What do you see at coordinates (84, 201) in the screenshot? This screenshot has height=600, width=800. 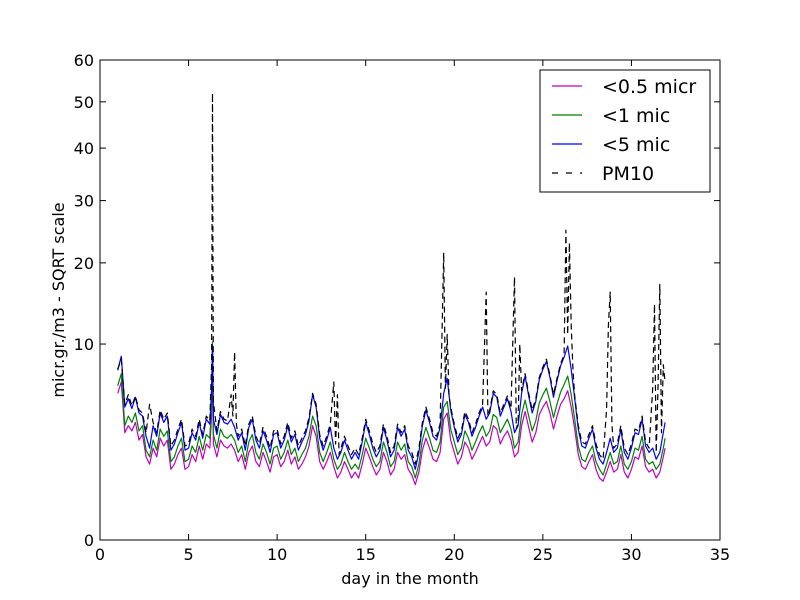 I see `y-tick-label: 30` at bounding box center [84, 201].